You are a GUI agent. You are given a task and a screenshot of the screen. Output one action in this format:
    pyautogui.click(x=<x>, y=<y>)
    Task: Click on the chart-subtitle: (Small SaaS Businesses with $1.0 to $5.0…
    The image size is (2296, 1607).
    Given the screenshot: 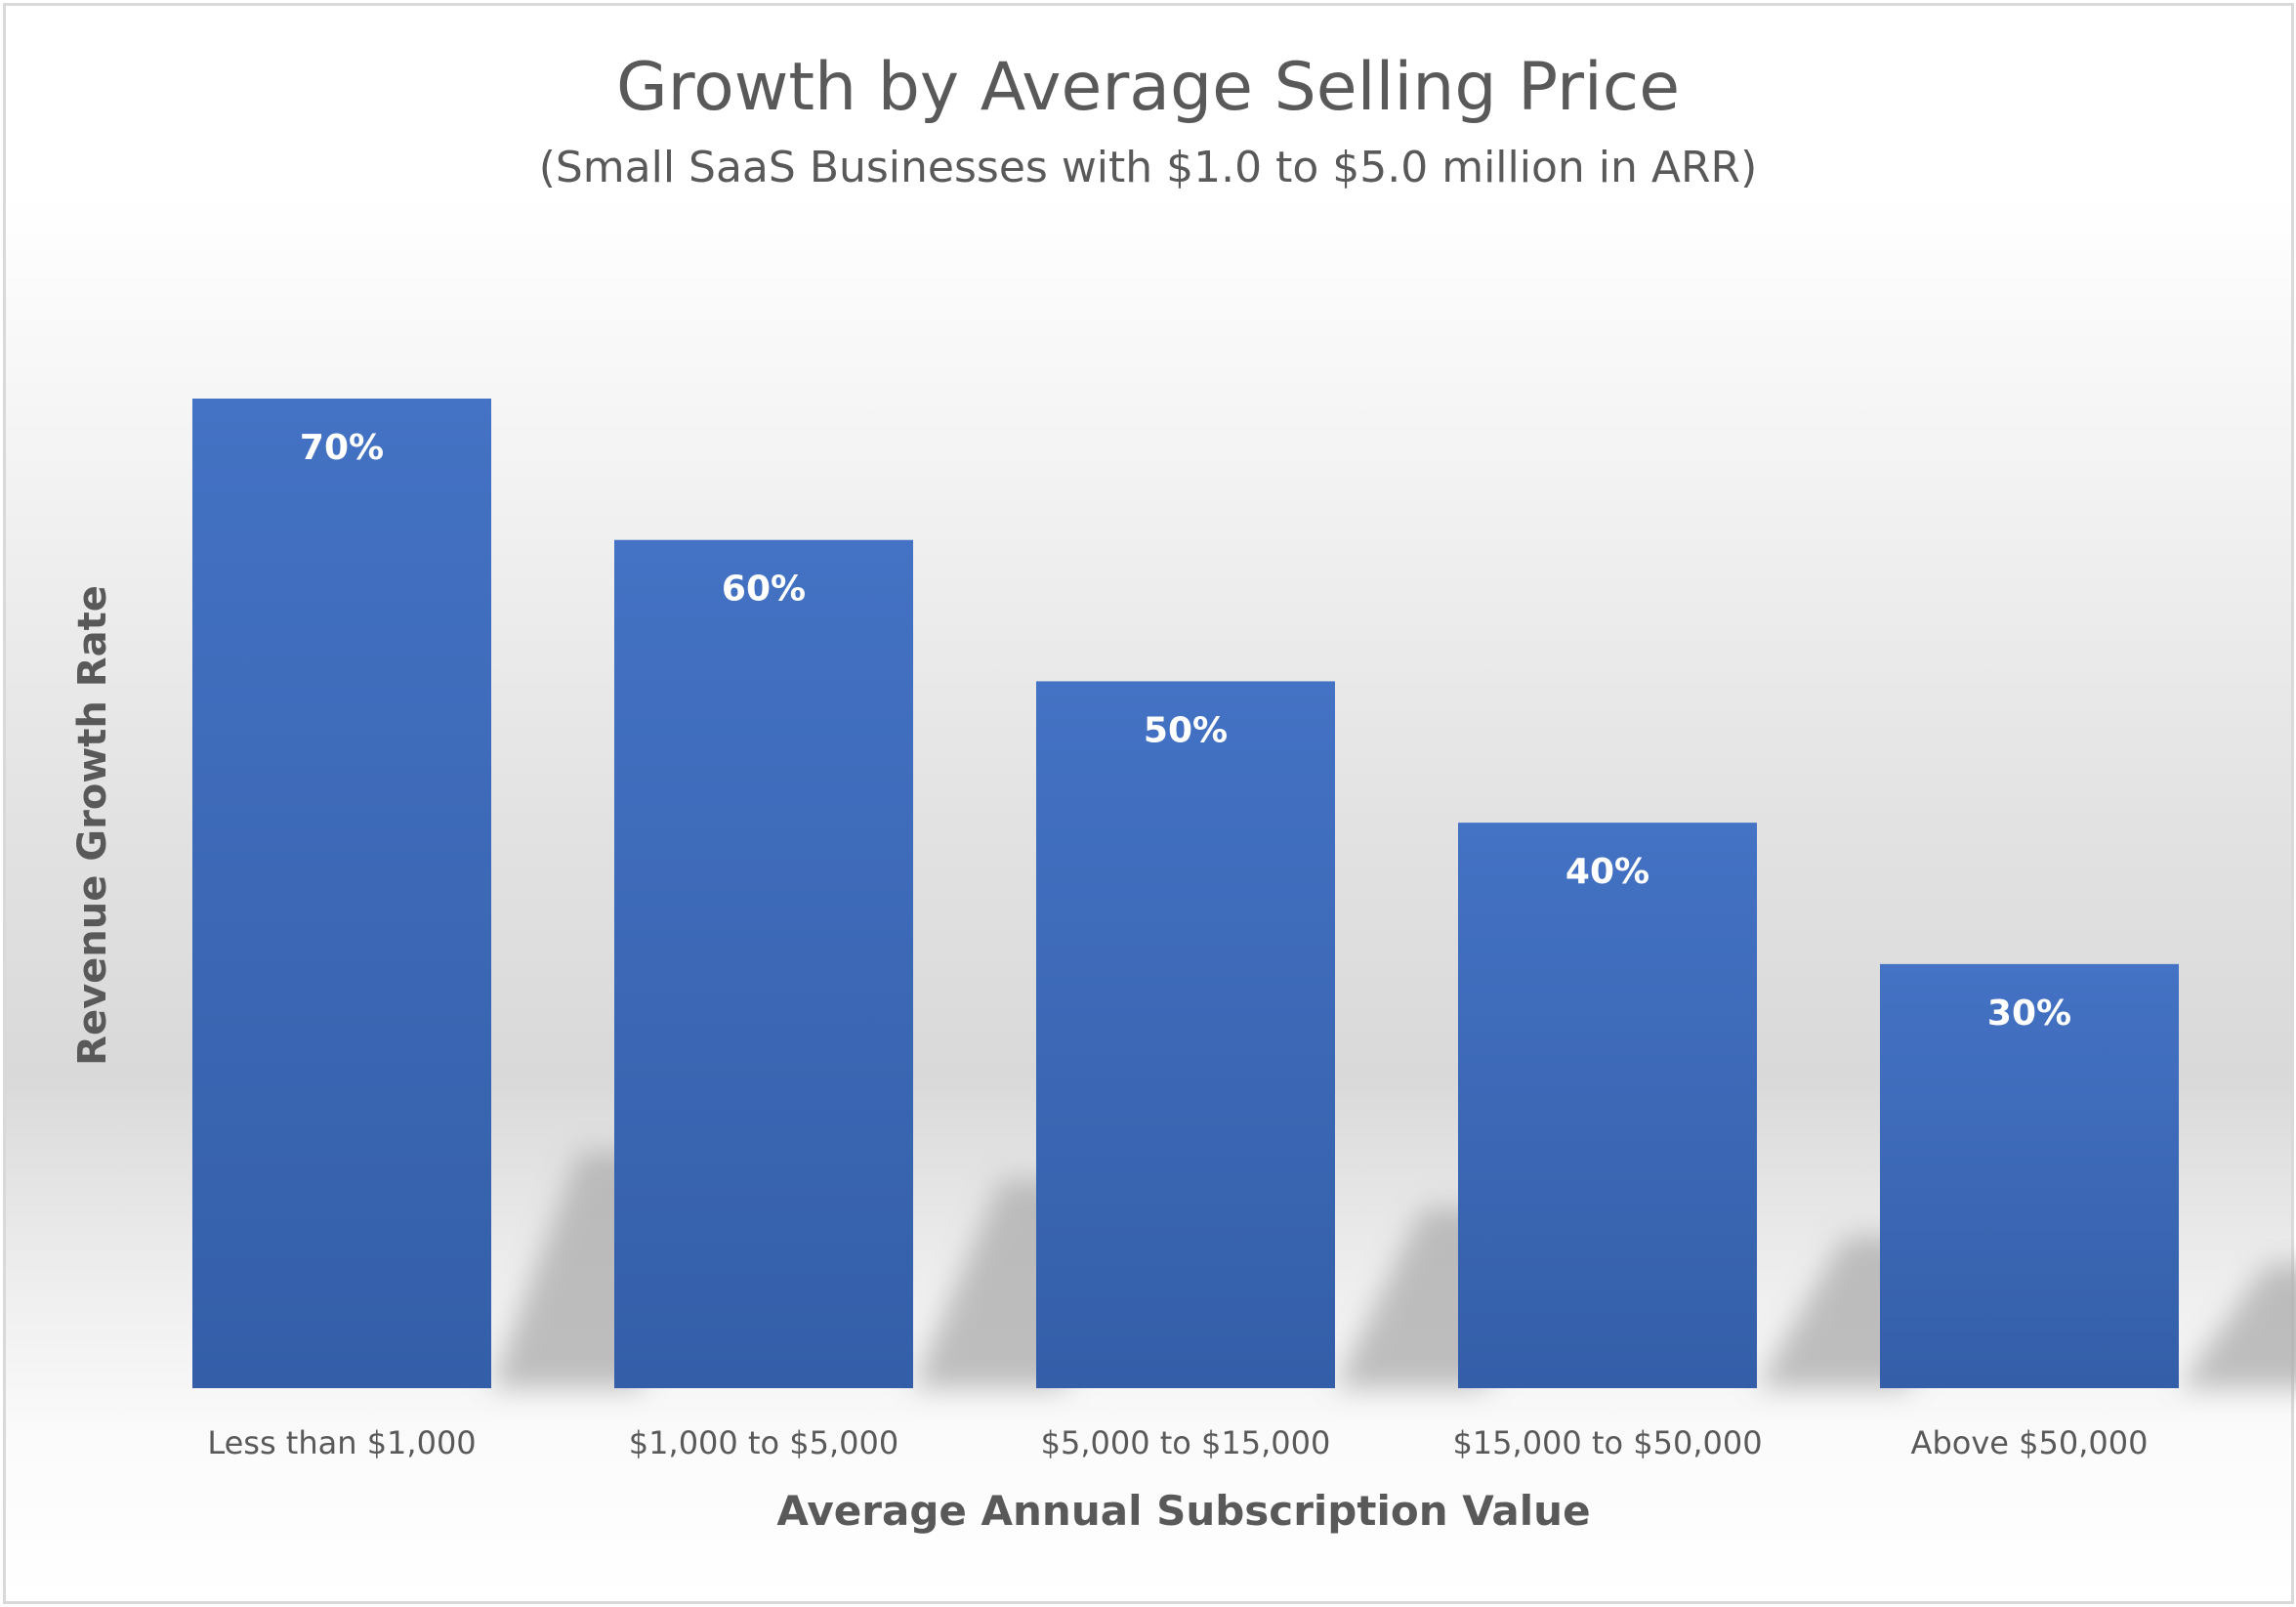 What is the action you would take?
    pyautogui.click(x=1148, y=168)
    